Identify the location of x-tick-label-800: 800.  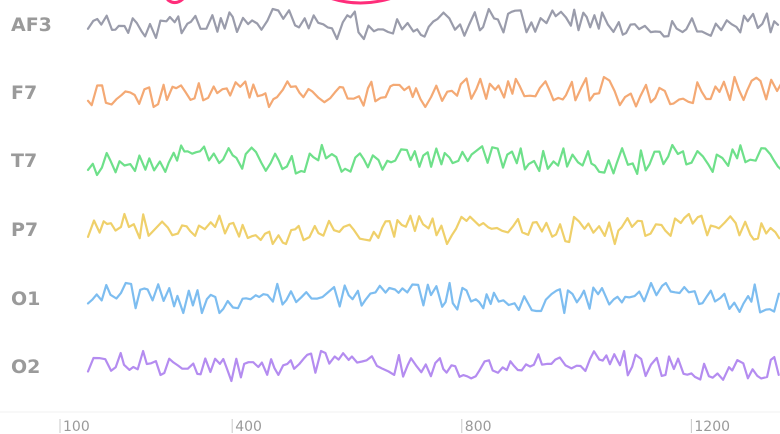
(478, 426).